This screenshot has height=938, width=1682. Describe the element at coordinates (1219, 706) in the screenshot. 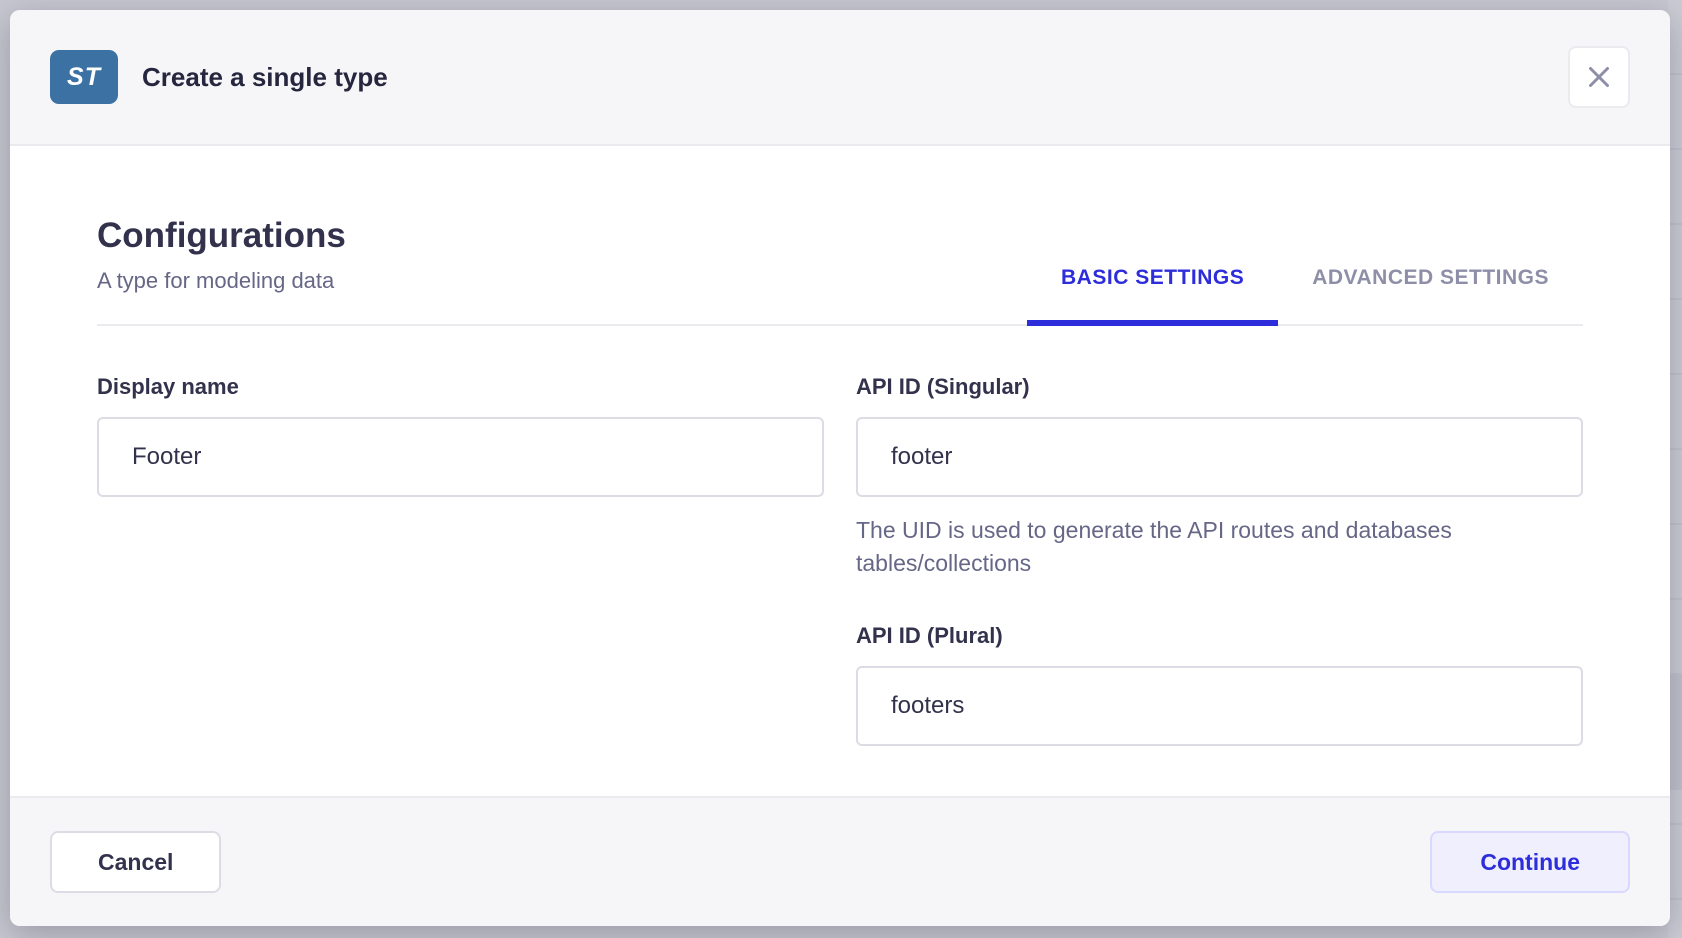

I see `api-id-plural-input` at that location.